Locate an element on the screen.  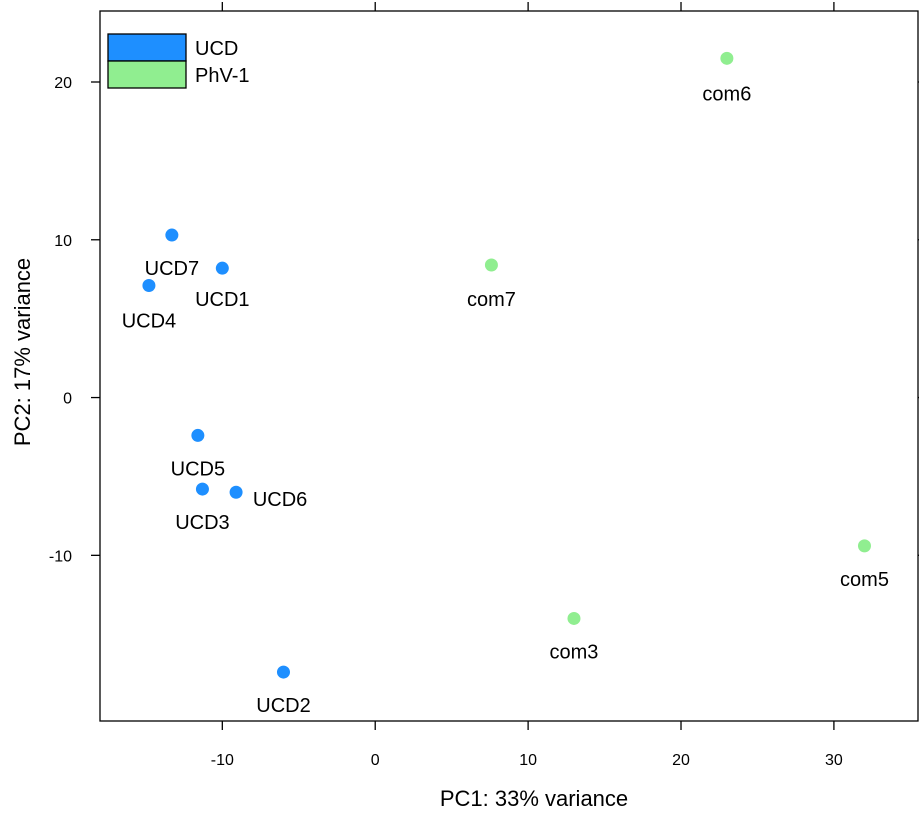
point-label-com3: com3 is located at coordinates (574, 652).